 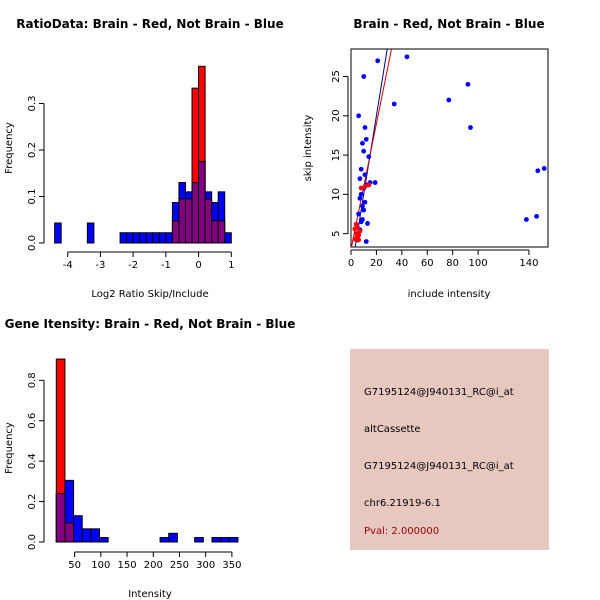 I want to click on scatter-y-axis: 5 10 15 20 25, so click(x=340, y=153).